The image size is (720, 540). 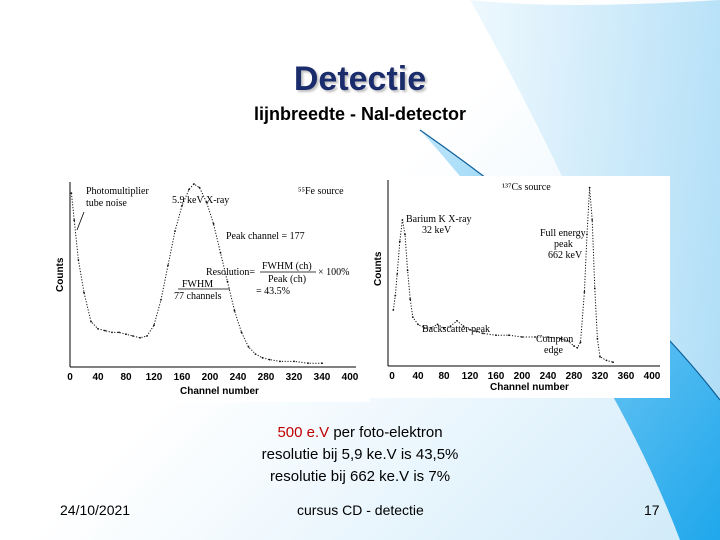 What do you see at coordinates (321, 191) in the screenshot?
I see `source-label: ⁵⁵Fe source` at bounding box center [321, 191].